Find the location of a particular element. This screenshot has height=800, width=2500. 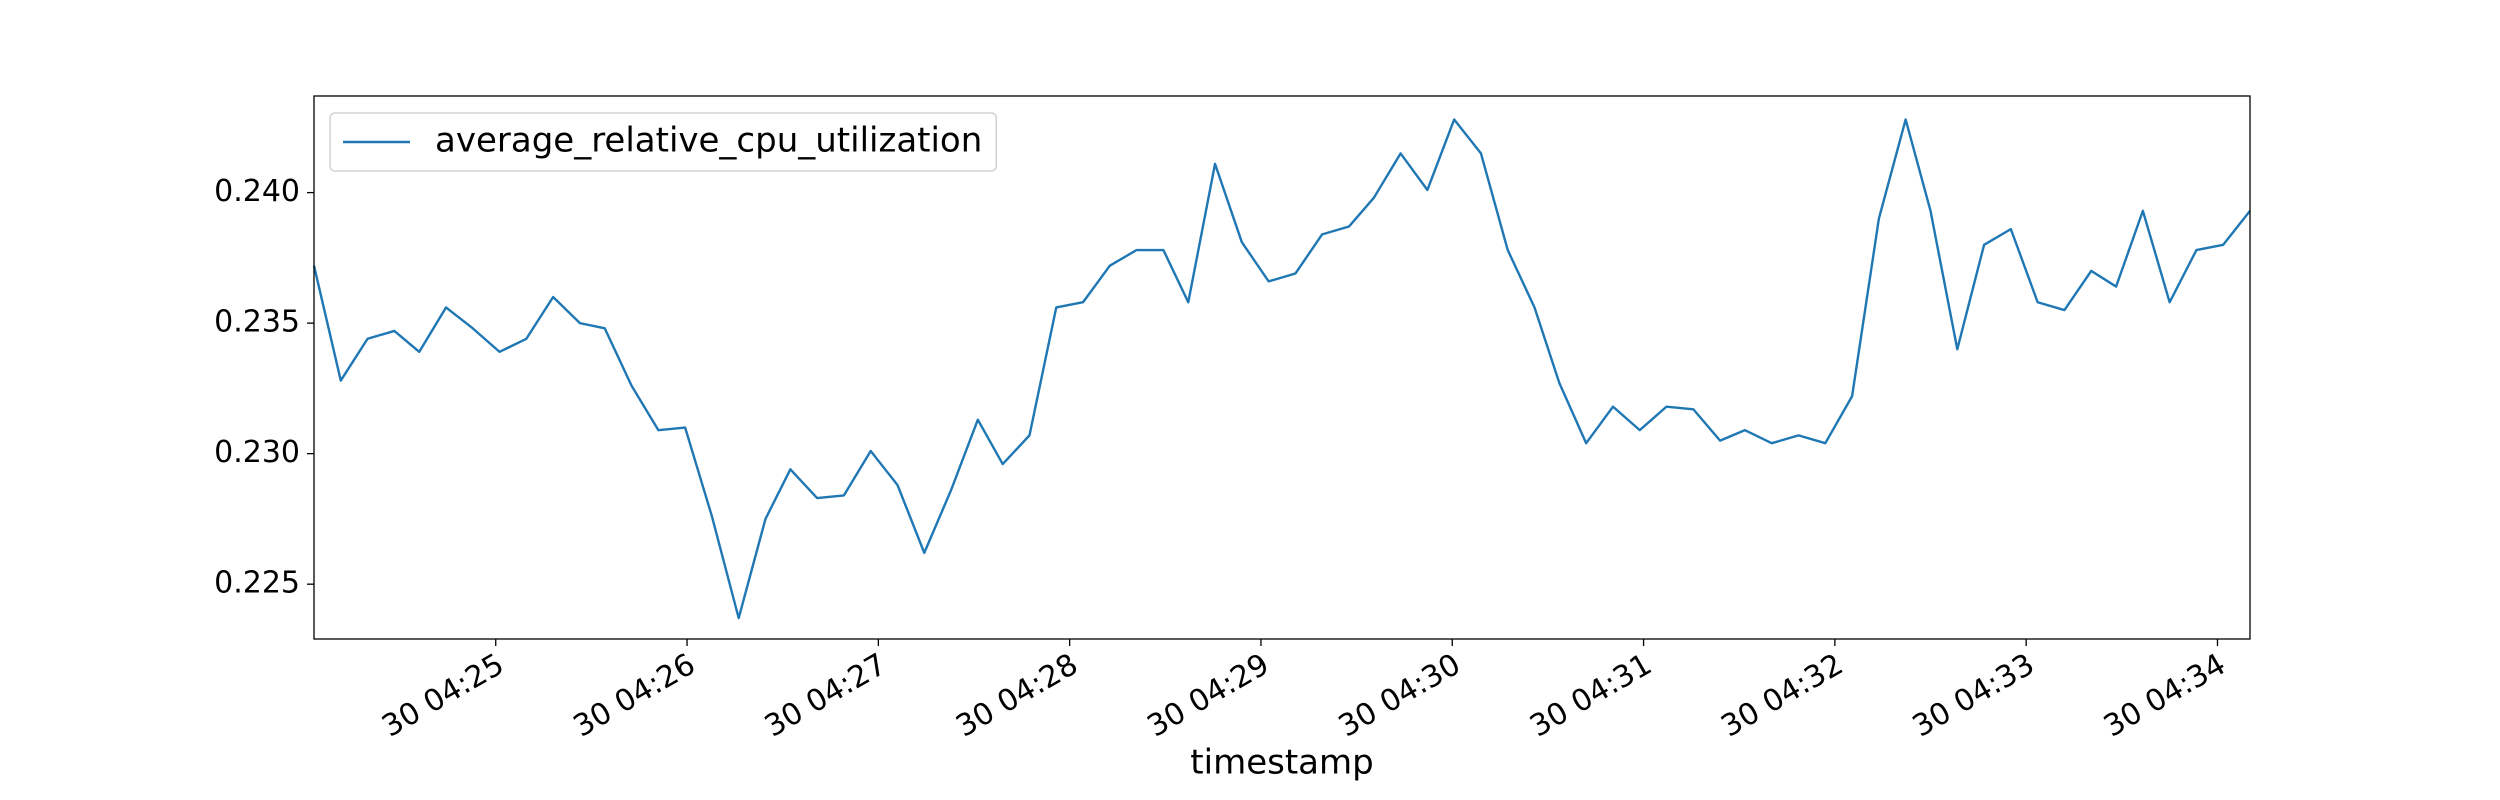

x-tick-label: 30 04:32 is located at coordinates (1782, 695).